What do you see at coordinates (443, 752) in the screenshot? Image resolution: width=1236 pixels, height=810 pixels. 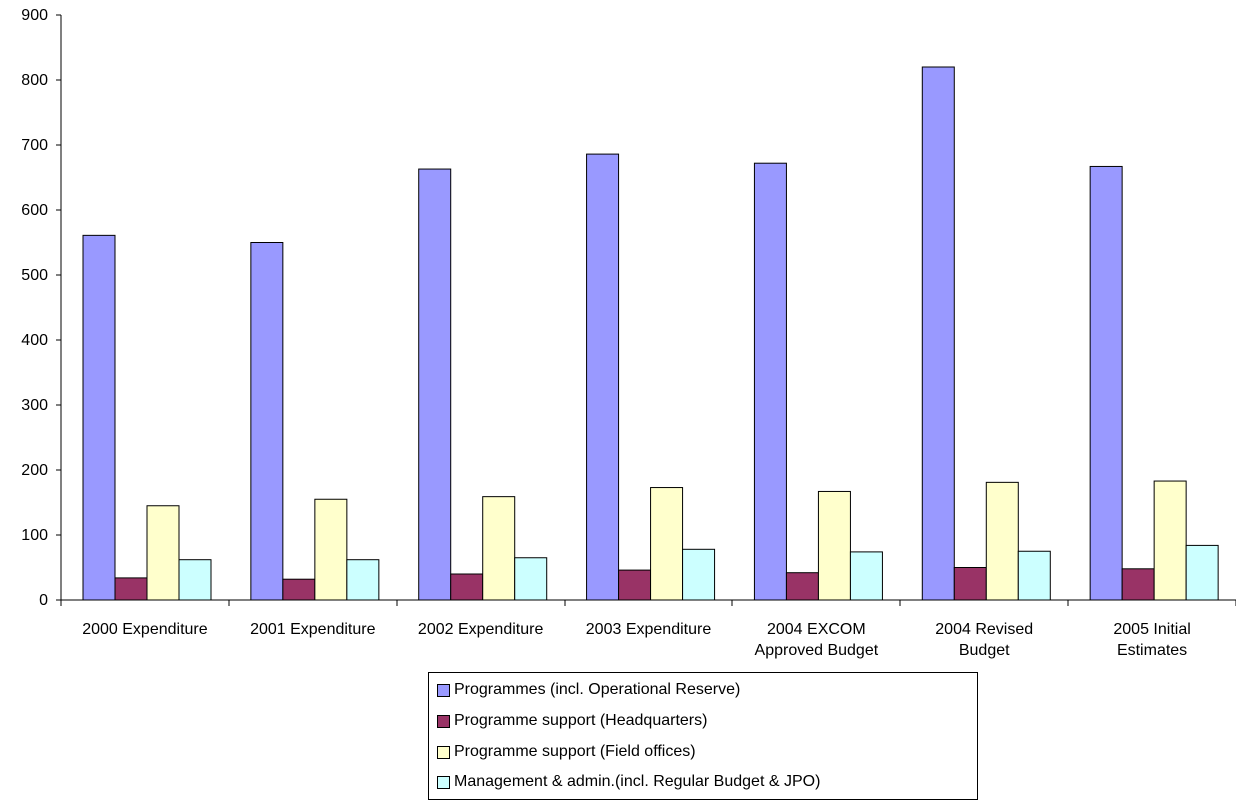 I see `legend-swatch-field-support` at bounding box center [443, 752].